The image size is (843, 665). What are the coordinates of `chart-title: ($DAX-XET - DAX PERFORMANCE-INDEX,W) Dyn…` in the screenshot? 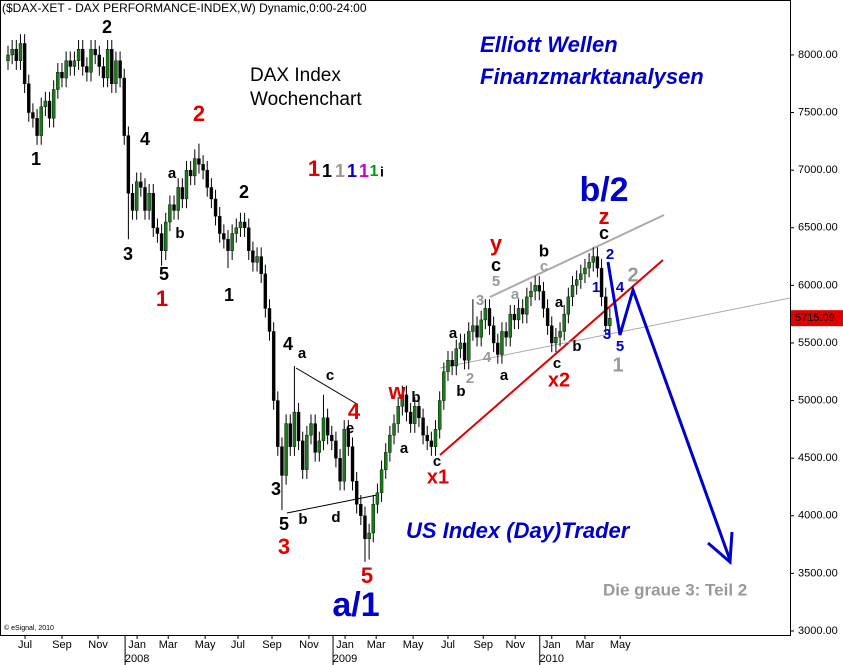 It's located at (184, 8).